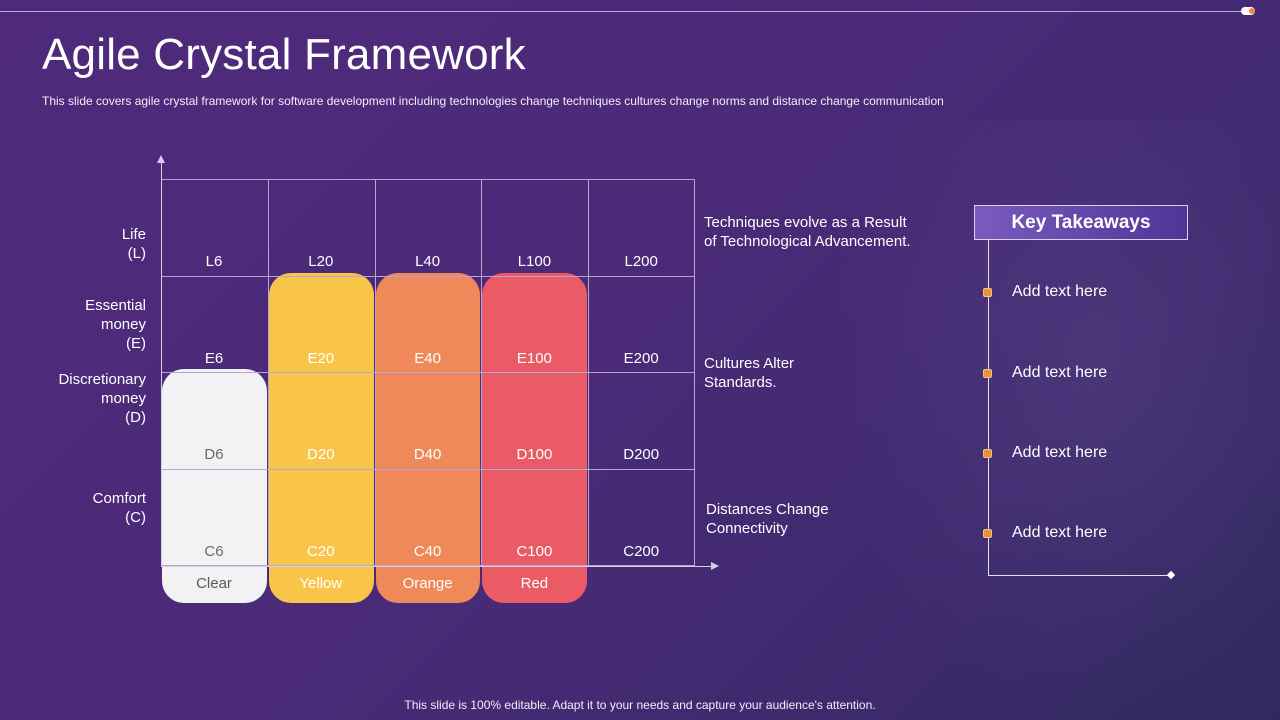 The width and height of the screenshot is (1280, 720). I want to click on matrix-cell-l20: L20, so click(321, 261).